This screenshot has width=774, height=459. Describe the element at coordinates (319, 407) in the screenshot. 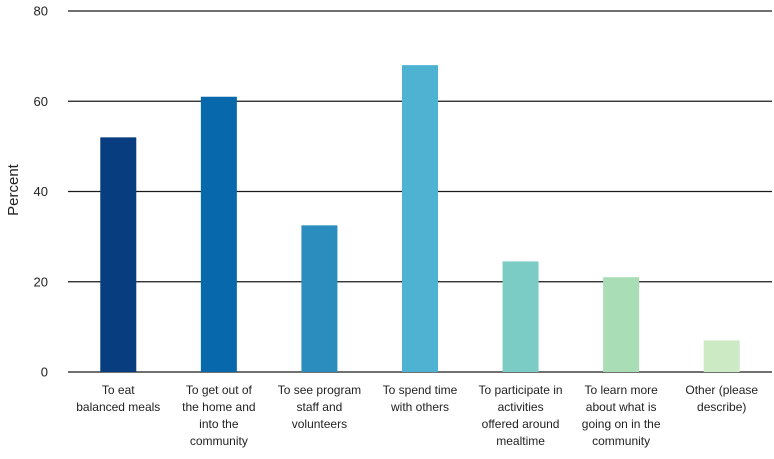

I see `x-tick-label: To see program staff and volunteers` at that location.